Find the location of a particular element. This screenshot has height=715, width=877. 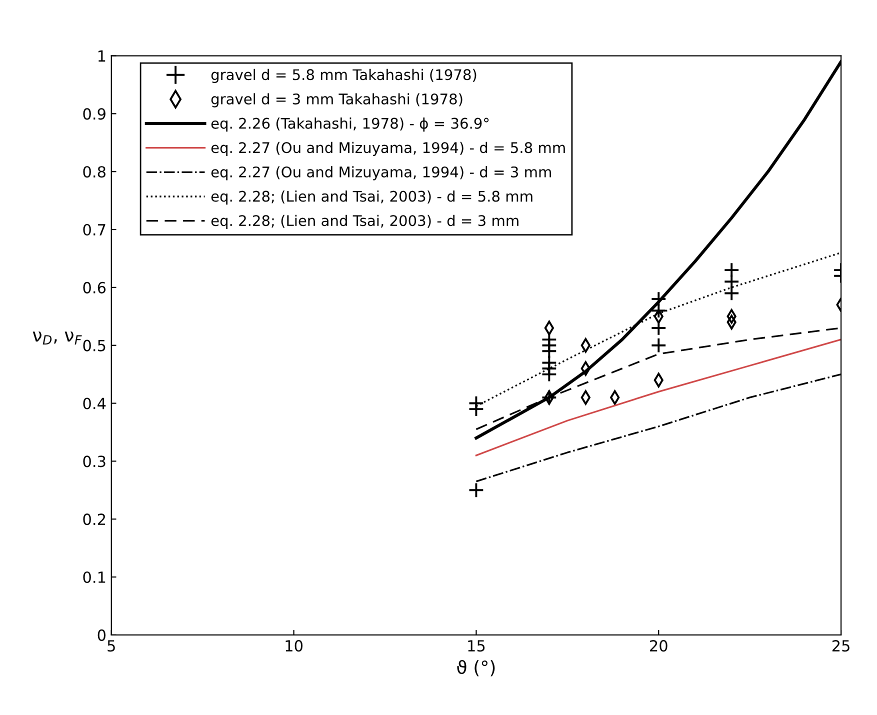

legend-label: gravel d = 5.8 mm Takahashi (1978) is located at coordinates (343, 76).